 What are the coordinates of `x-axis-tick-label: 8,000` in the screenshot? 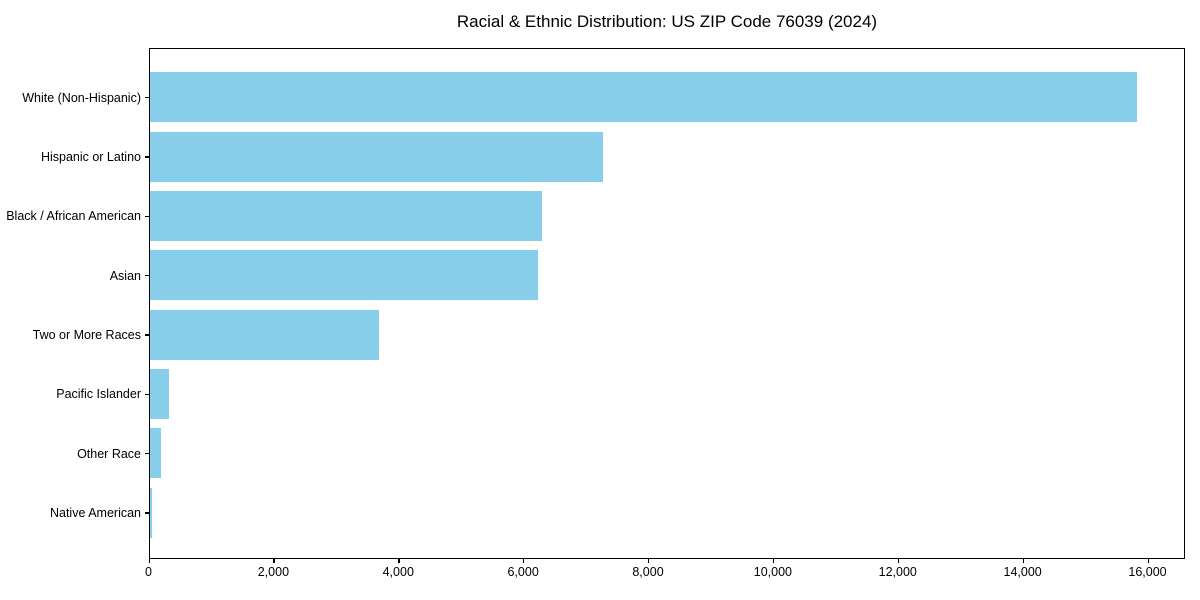 It's located at (648, 572).